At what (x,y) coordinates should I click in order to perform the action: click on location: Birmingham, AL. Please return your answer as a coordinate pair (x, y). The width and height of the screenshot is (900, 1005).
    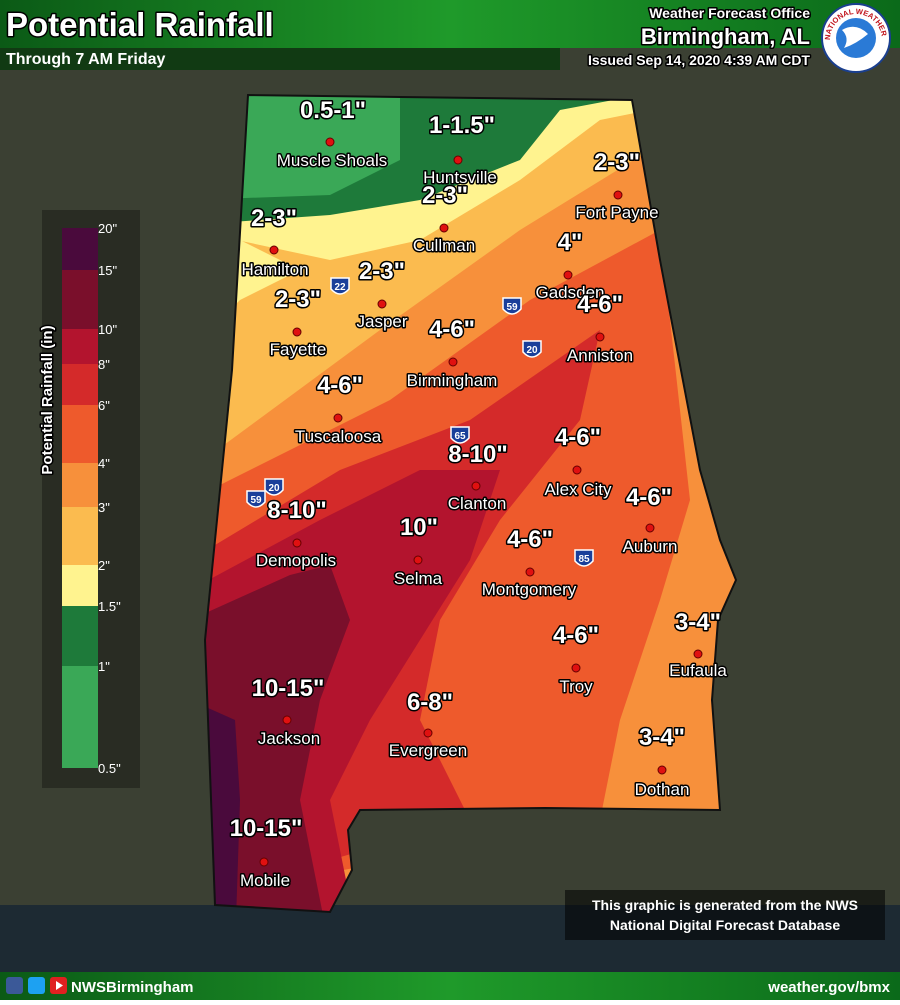
    Looking at the image, I should click on (725, 36).